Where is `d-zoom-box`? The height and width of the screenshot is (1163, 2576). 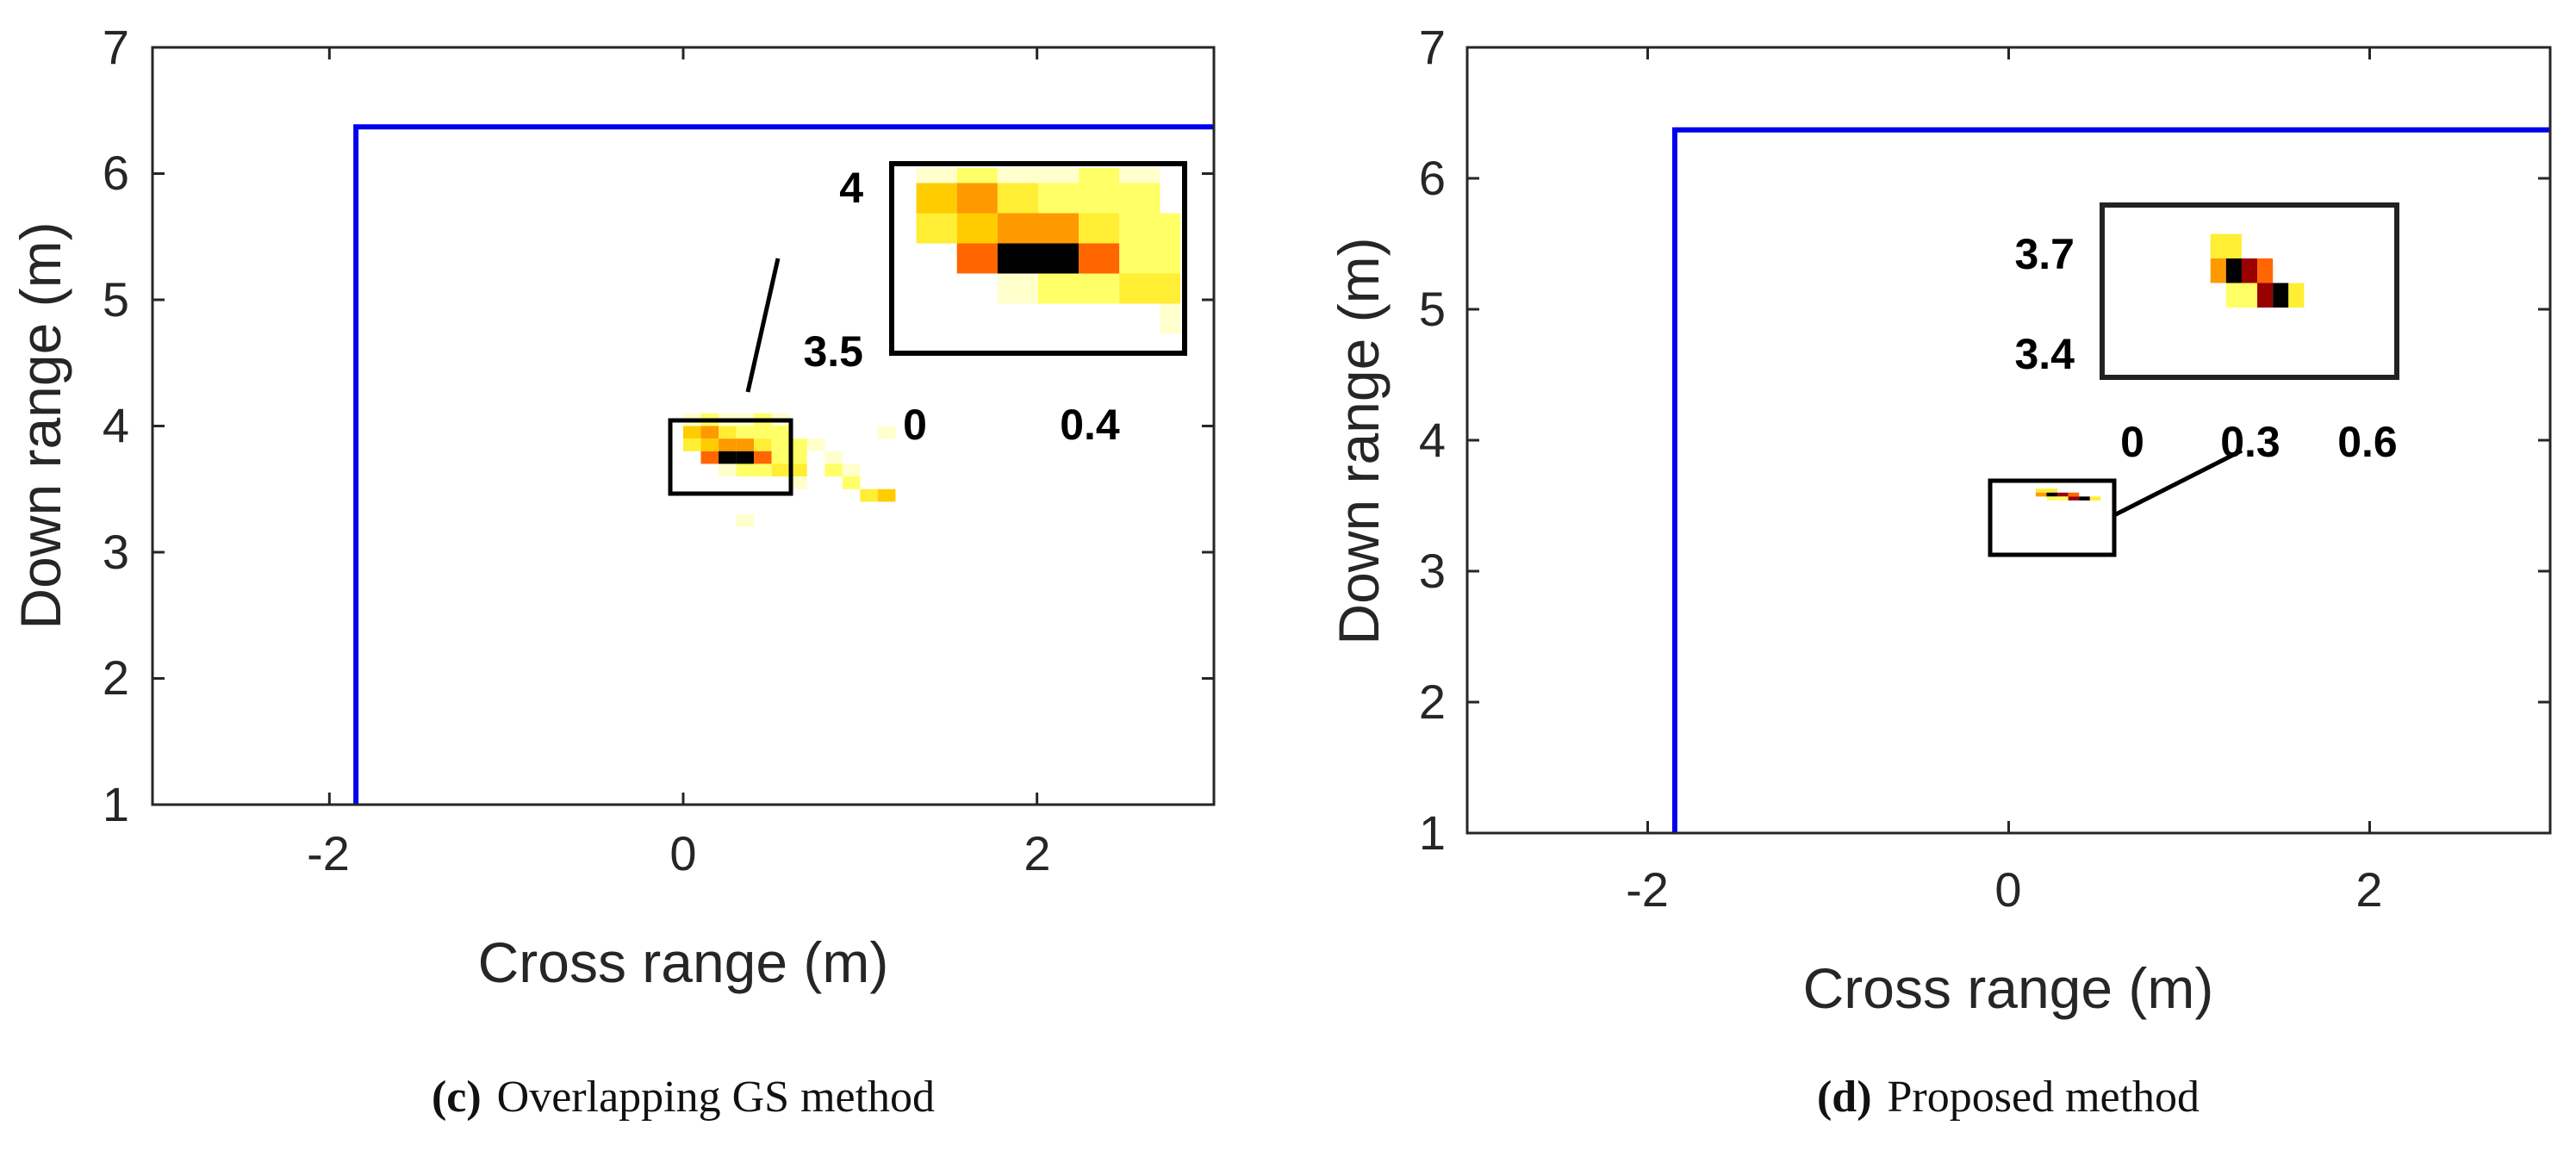 d-zoom-box is located at coordinates (2052, 517).